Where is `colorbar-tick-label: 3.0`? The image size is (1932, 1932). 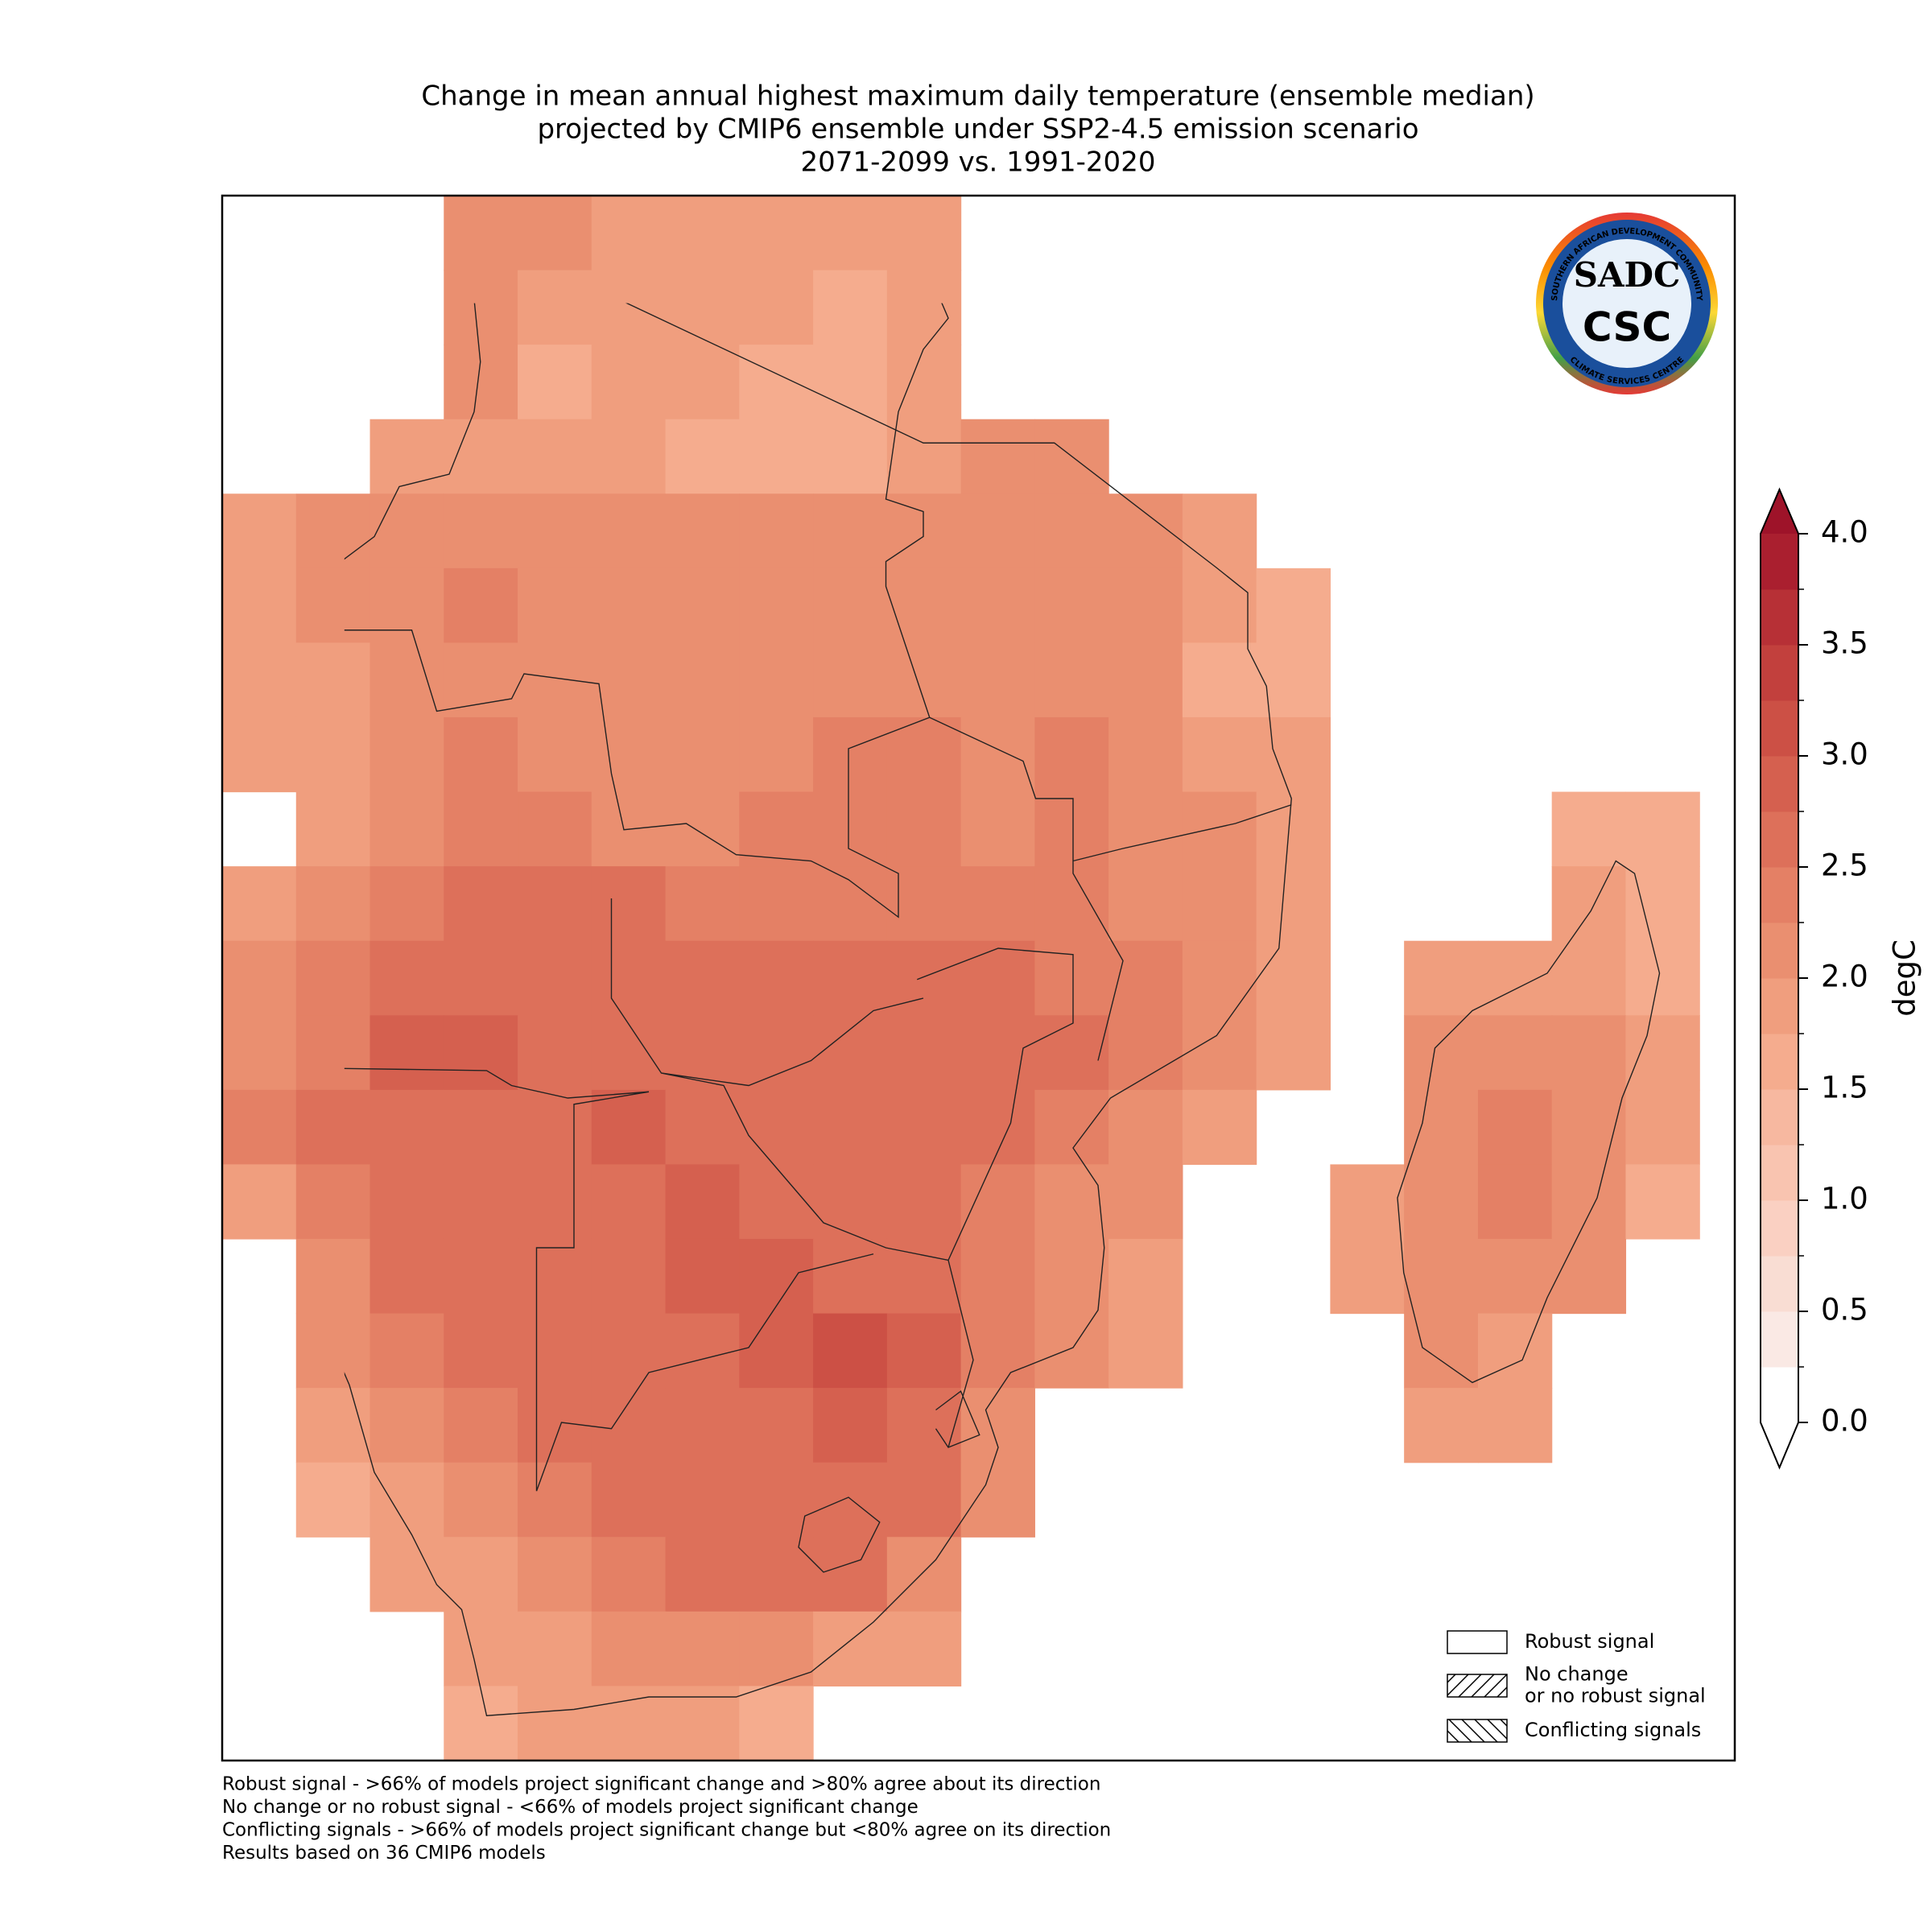 colorbar-tick-label: 3.0 is located at coordinates (1845, 754).